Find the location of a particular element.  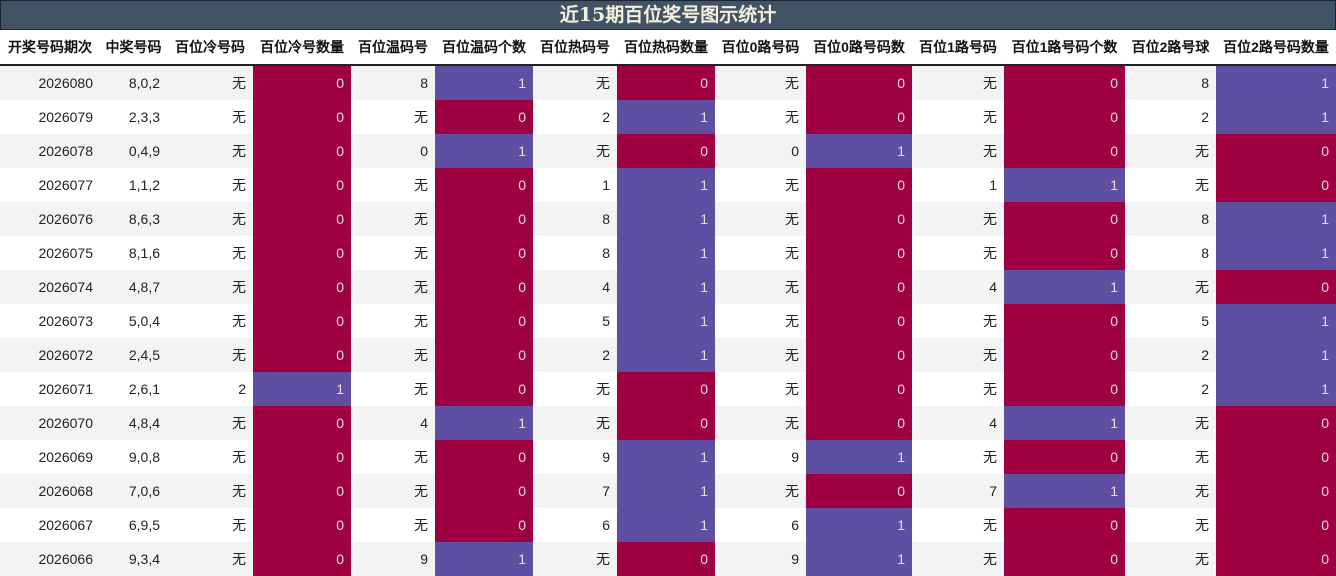

col-header-hot-count: 百位热码数量 is located at coordinates (666, 48).